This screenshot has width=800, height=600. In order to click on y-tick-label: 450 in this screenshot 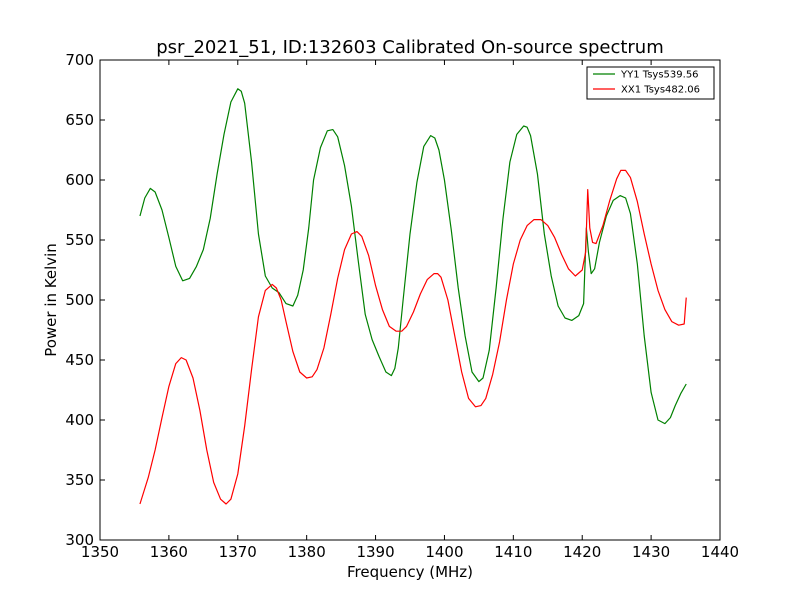, I will do `click(79, 360)`.